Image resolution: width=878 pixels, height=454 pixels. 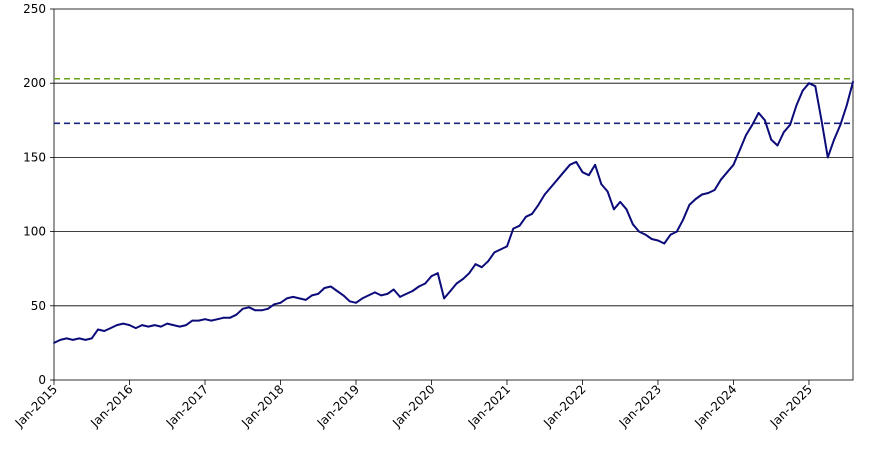 I want to click on x-tick-label: Jan-2020, so click(x=413, y=406).